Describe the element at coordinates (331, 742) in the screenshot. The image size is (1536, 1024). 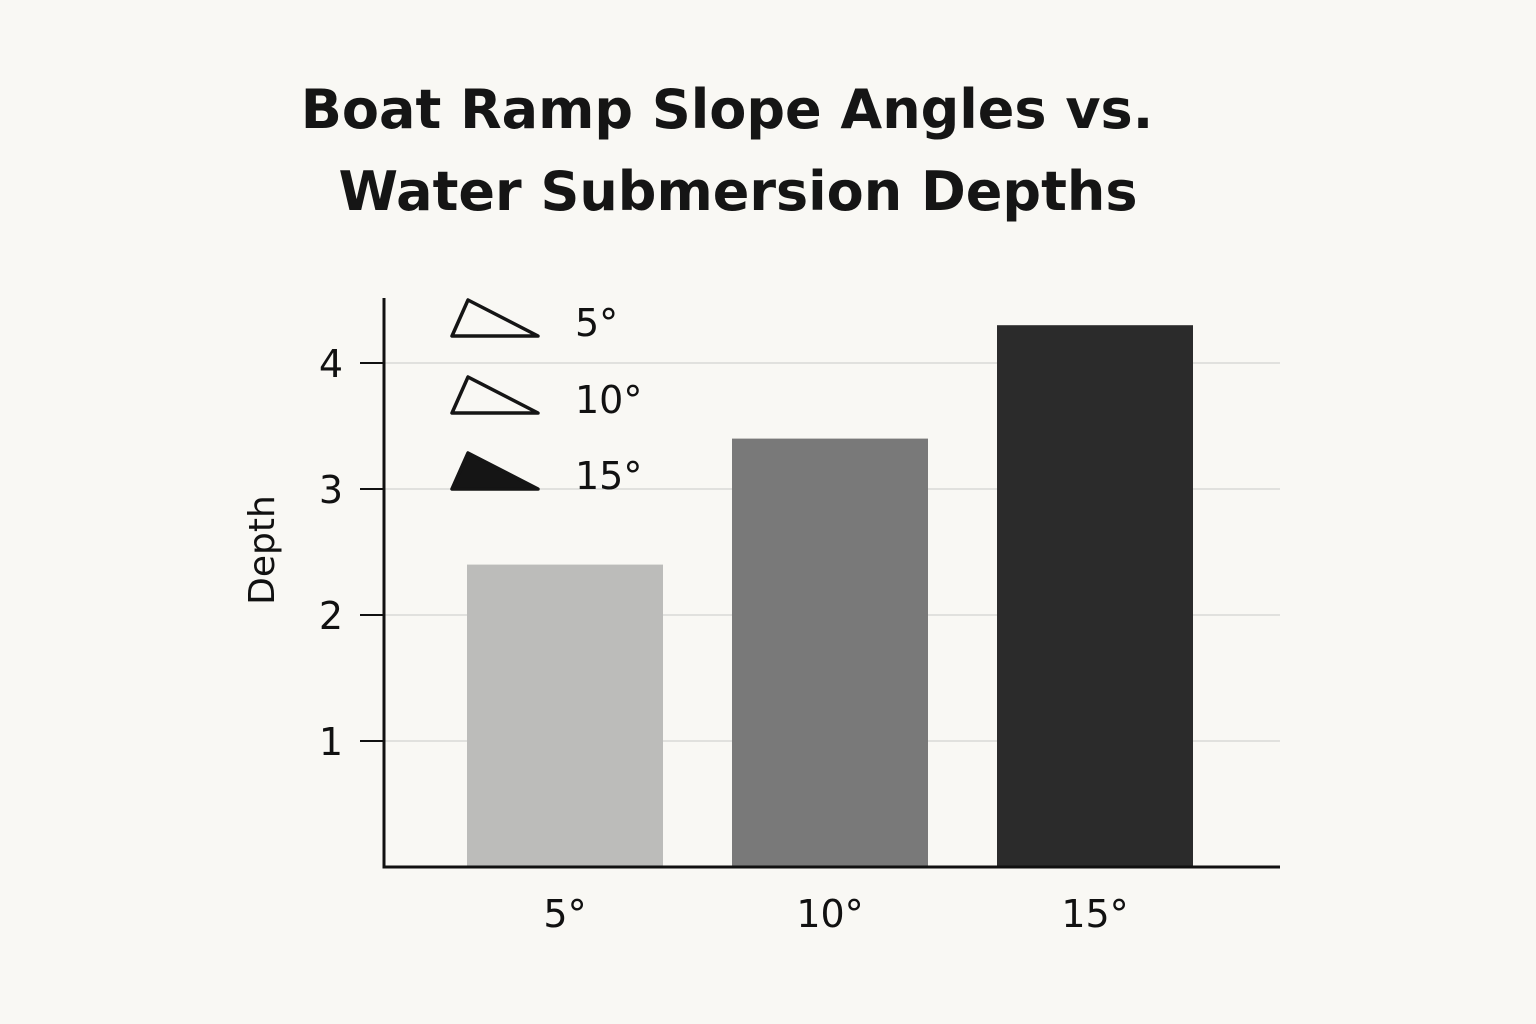
I see `y-tick-label: 1` at that location.